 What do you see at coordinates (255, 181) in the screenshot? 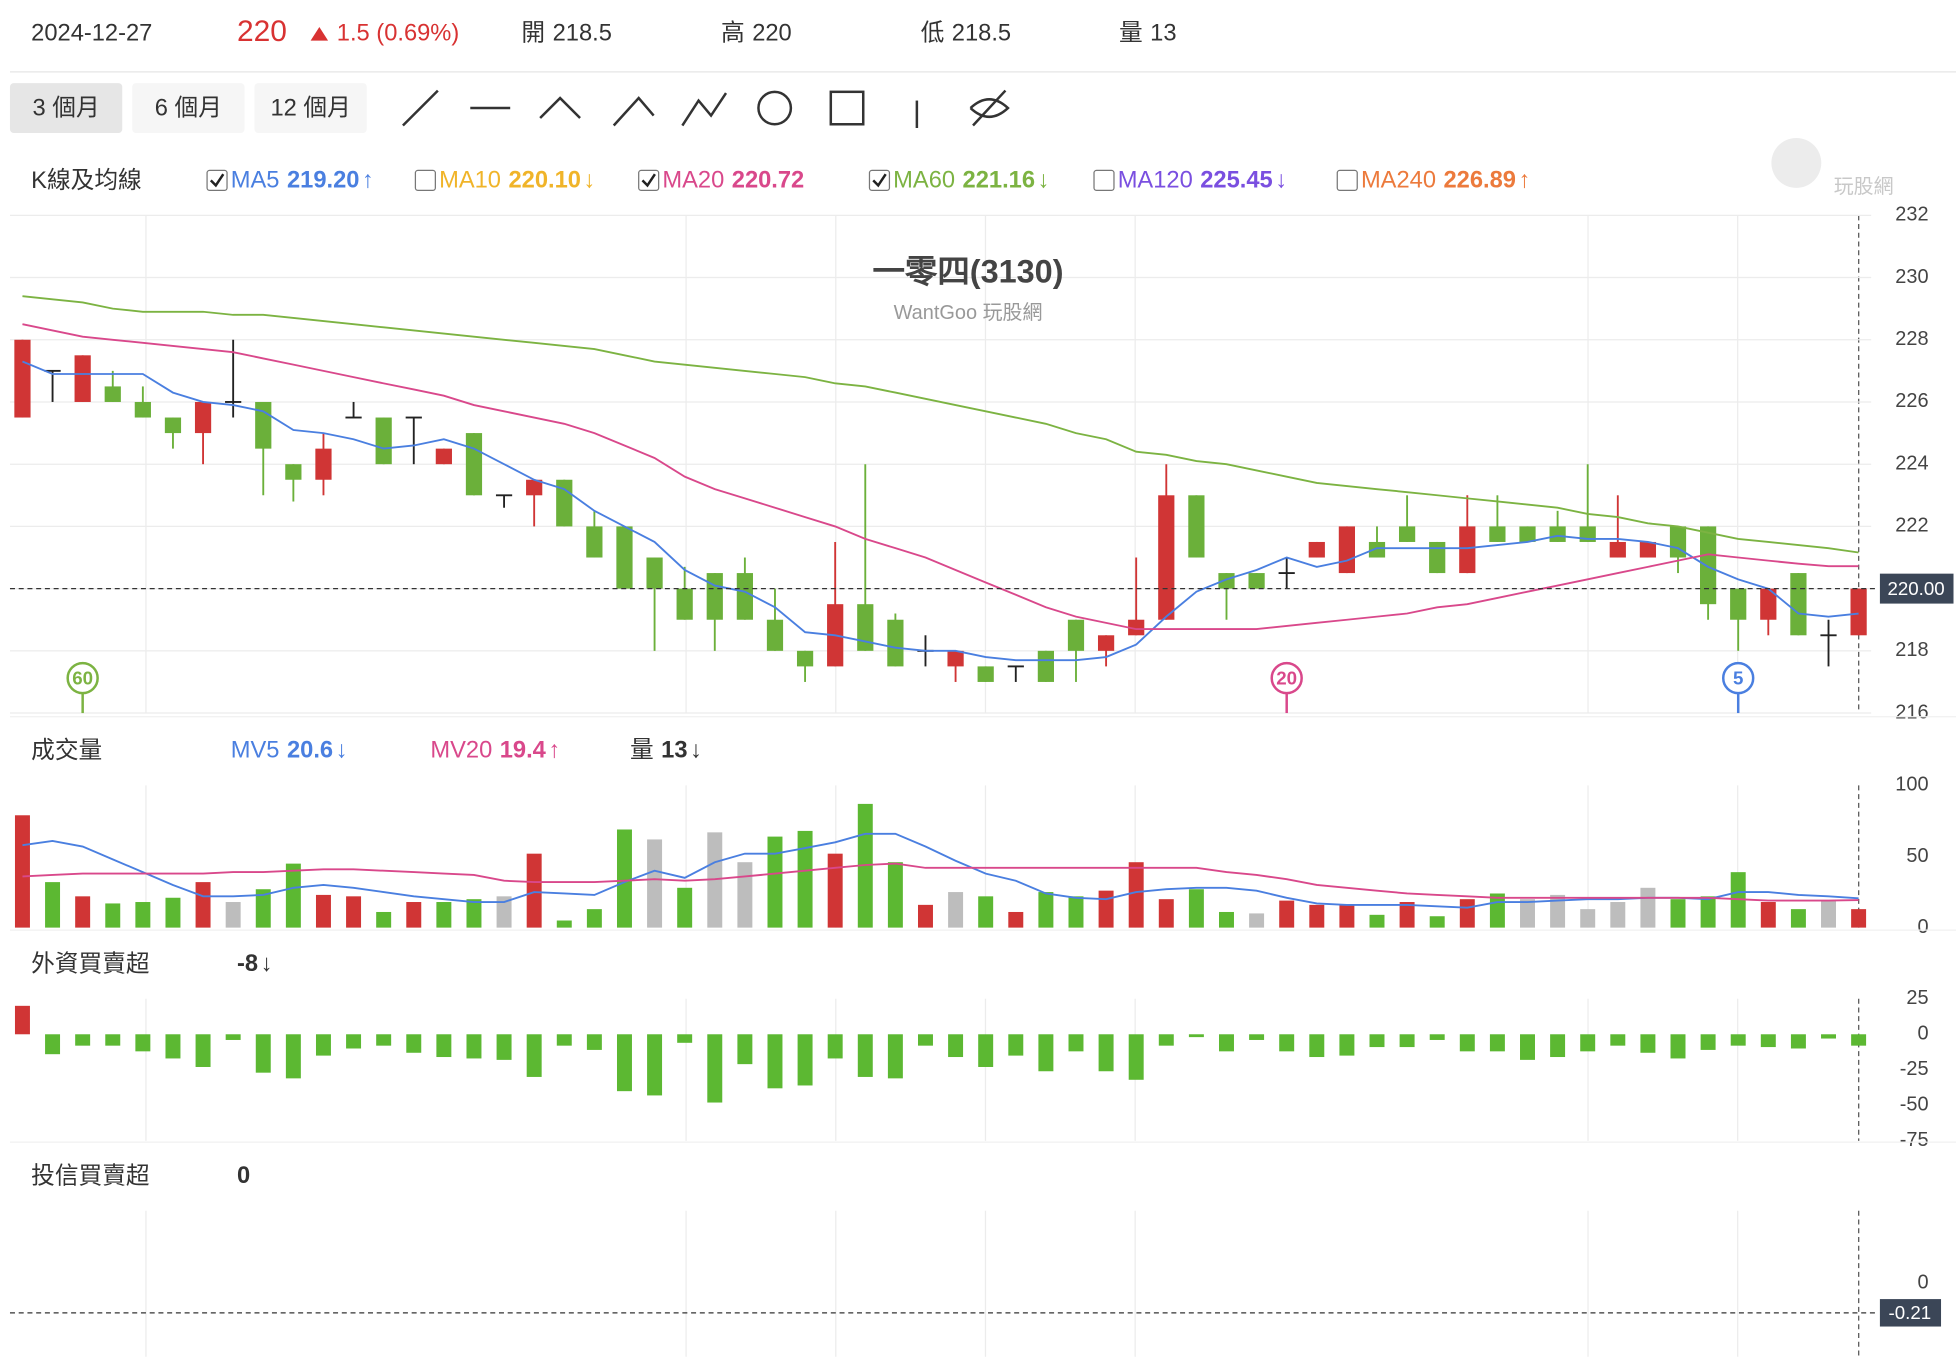
I see `legend-entry-part: MA5` at bounding box center [255, 181].